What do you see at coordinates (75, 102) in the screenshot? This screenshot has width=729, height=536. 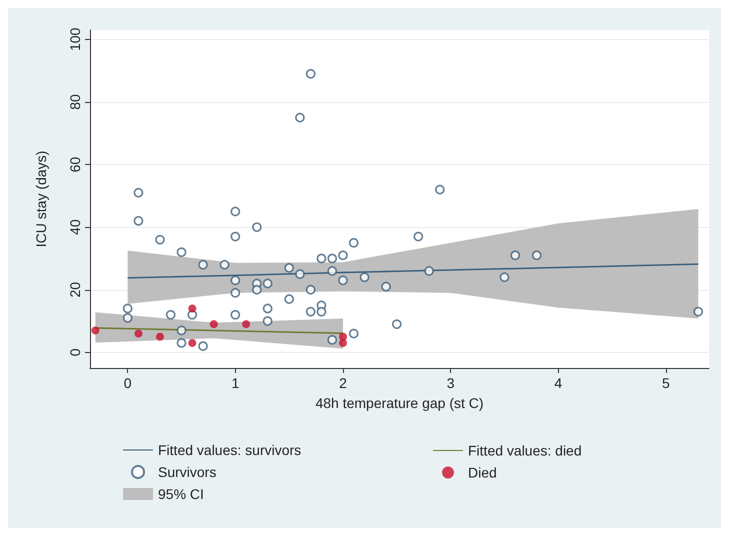 I see `y-tick-label: 80` at bounding box center [75, 102].